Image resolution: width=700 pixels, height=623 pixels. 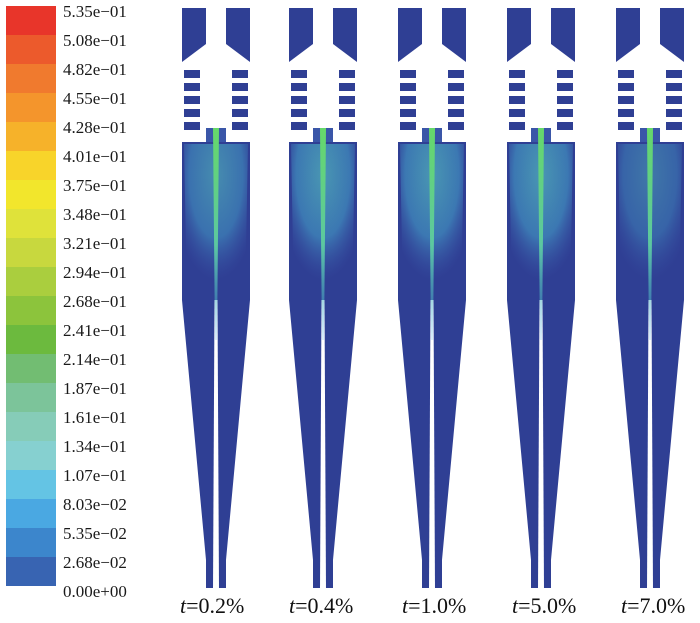 I want to click on colorbar-tick-label: 3.75e−01, so click(x=95, y=185).